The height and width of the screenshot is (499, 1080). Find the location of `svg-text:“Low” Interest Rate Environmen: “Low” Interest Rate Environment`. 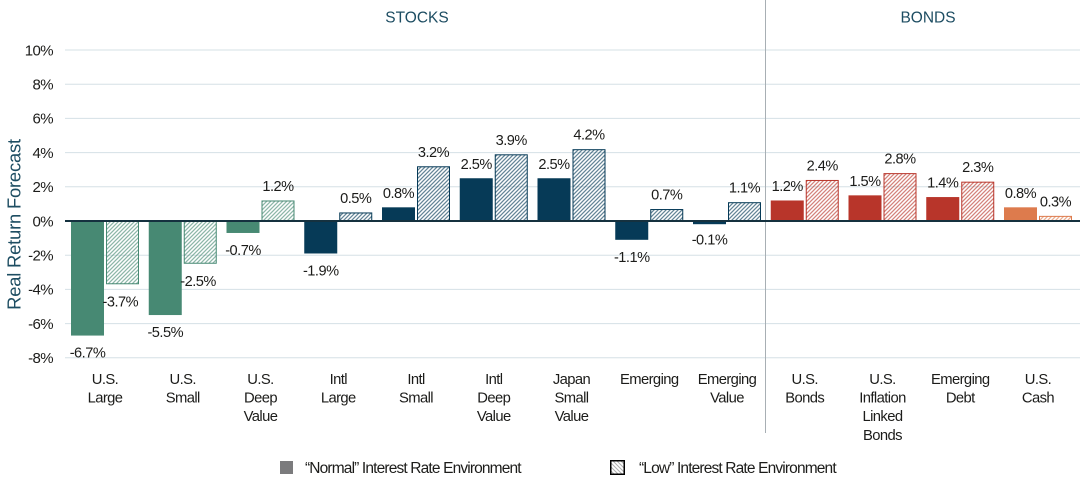

svg-text:“Low” Interest Rate Environmen: “Low” Interest Rate Environment is located at coordinates (738, 468).